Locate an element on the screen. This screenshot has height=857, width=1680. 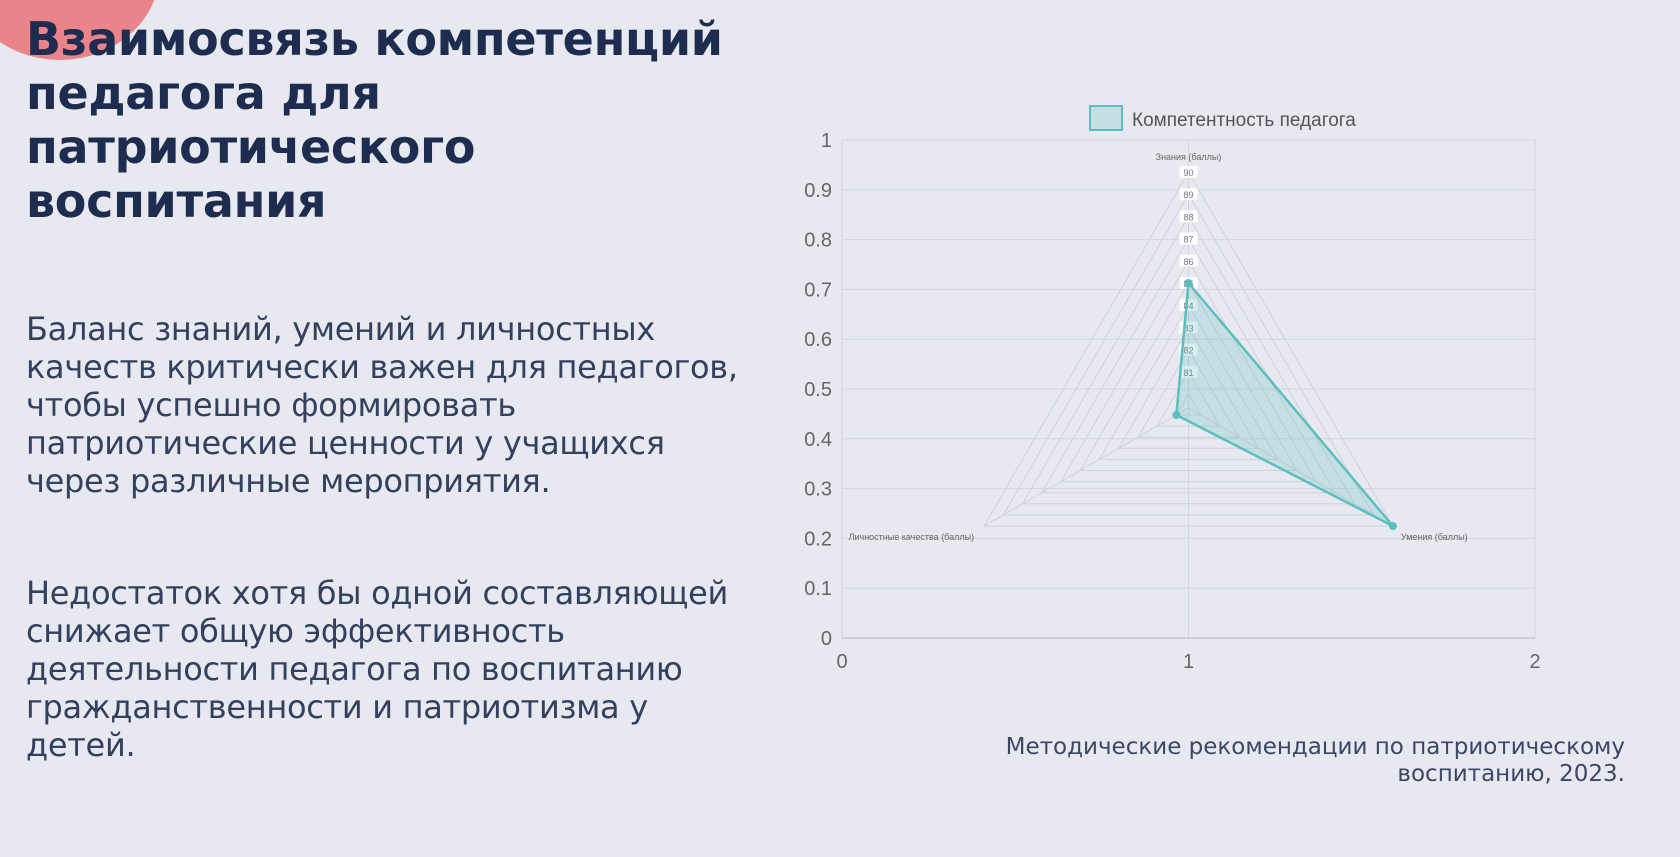
legend-swatch is located at coordinates (1106, 118).